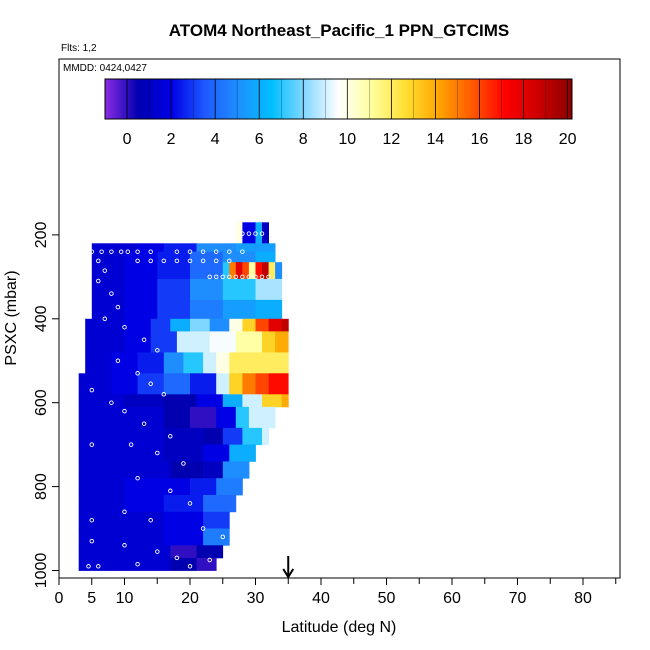 This screenshot has width=650, height=650. Describe the element at coordinates (303, 139) in the screenshot. I see `colorbar-tick-label: 8` at that location.